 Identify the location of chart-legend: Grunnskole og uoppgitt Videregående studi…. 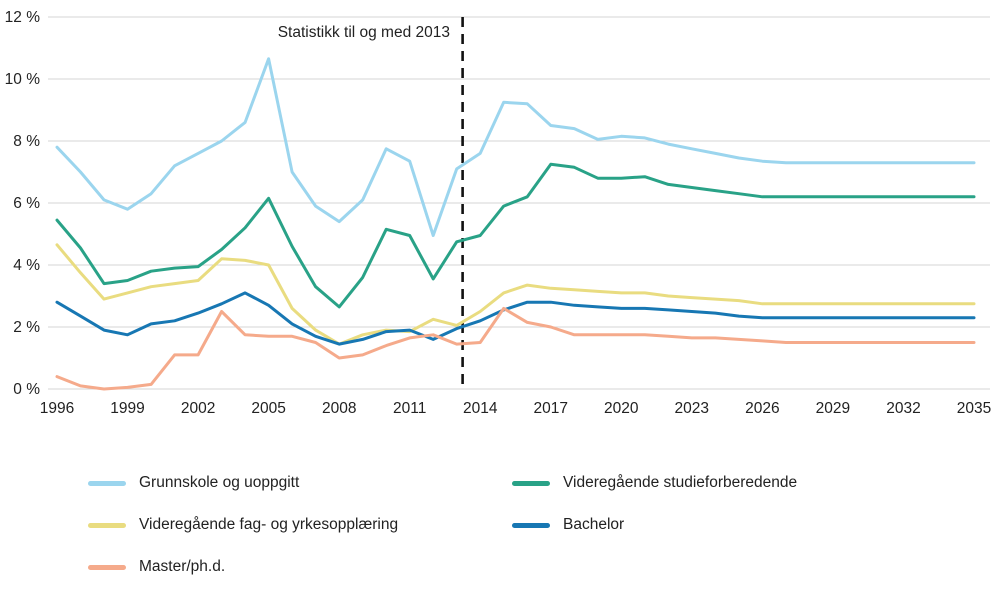
(442, 525).